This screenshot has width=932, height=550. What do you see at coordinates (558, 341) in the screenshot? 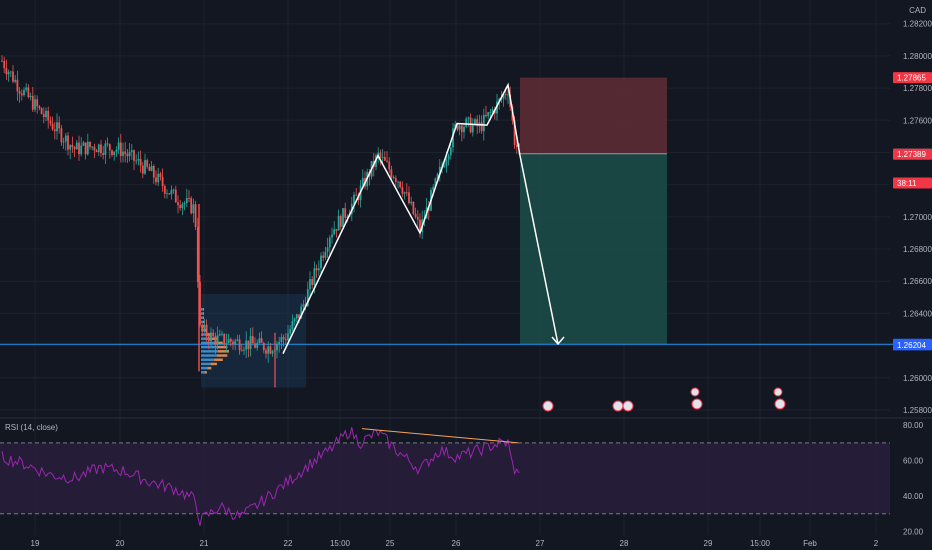
I see `trend-arrowhead` at bounding box center [558, 341].